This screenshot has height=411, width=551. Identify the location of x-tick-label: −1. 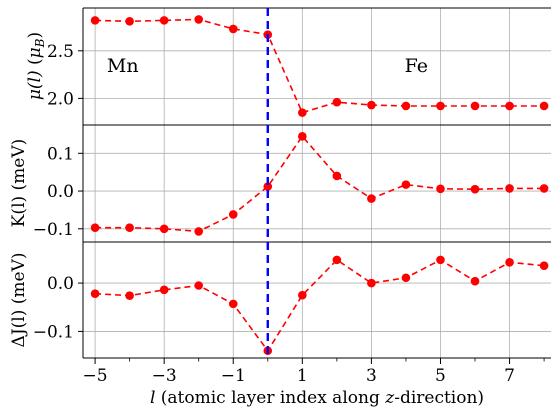
(233, 376).